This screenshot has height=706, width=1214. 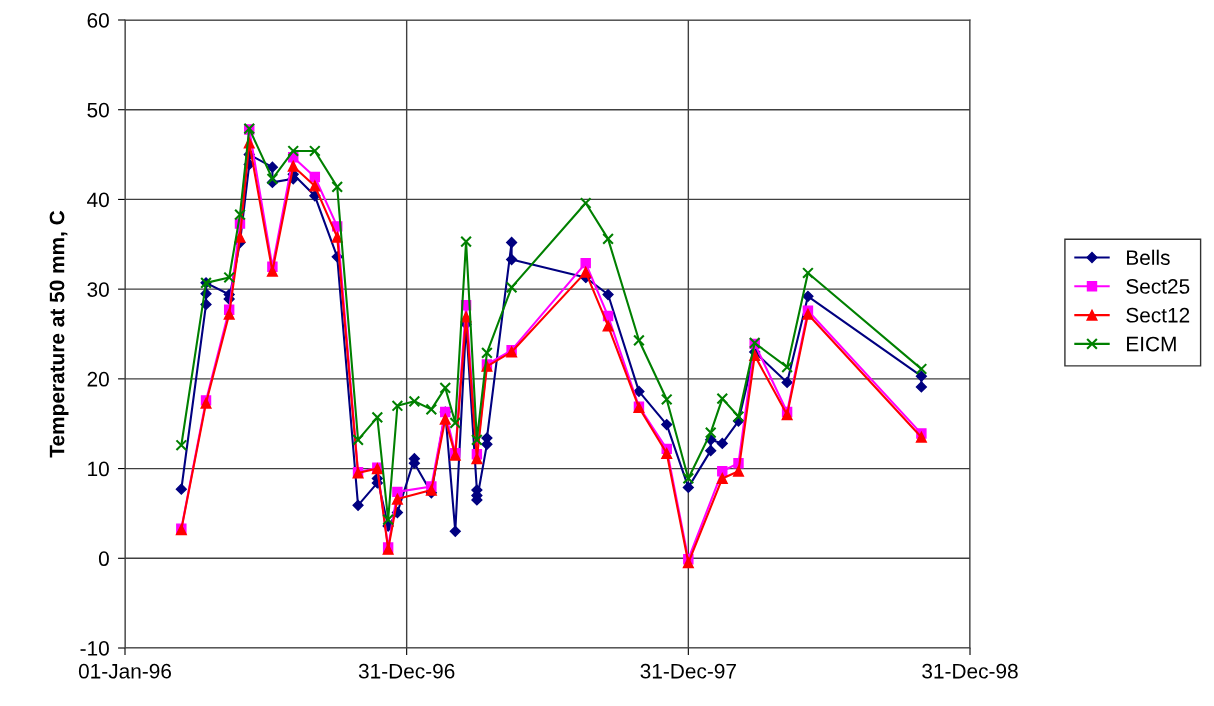 I want to click on y-tick-label: 30, so click(x=98, y=289).